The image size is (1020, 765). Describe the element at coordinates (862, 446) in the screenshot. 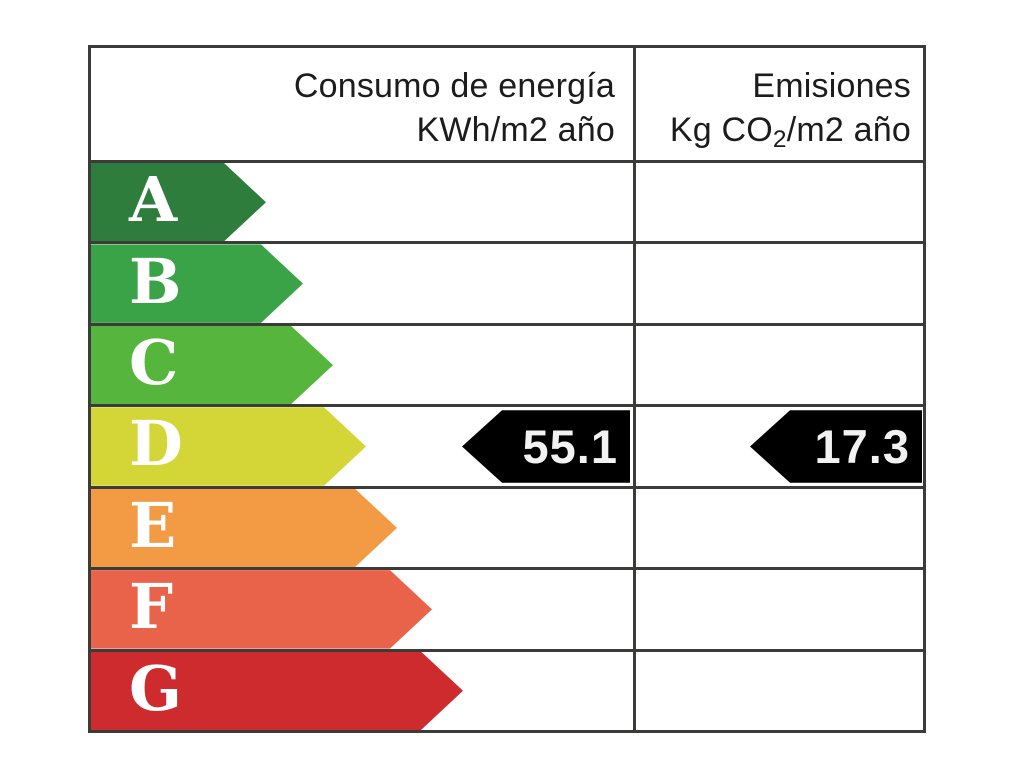

I see `emissions-value: 17.3` at that location.